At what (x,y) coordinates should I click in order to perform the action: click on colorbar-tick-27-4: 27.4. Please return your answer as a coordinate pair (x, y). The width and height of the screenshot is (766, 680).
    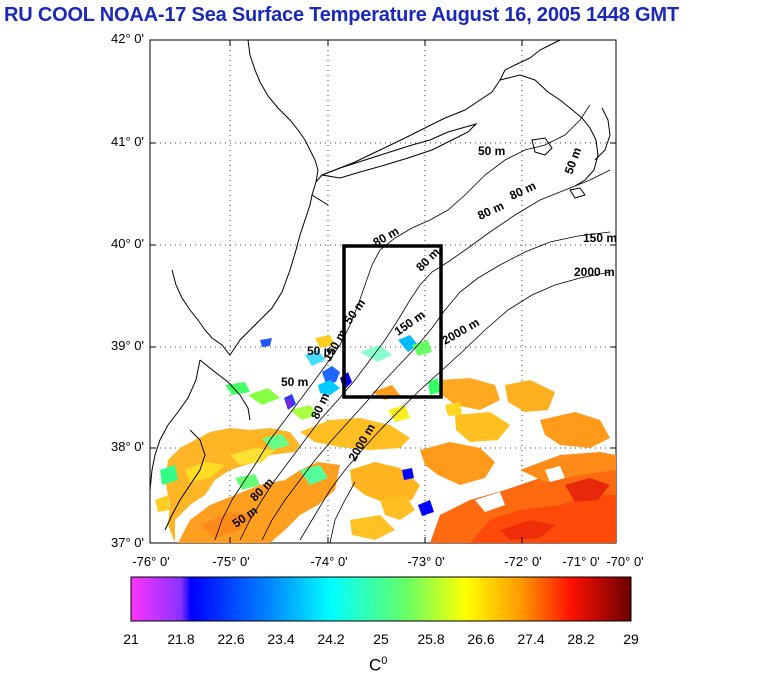
    Looking at the image, I should click on (531, 639).